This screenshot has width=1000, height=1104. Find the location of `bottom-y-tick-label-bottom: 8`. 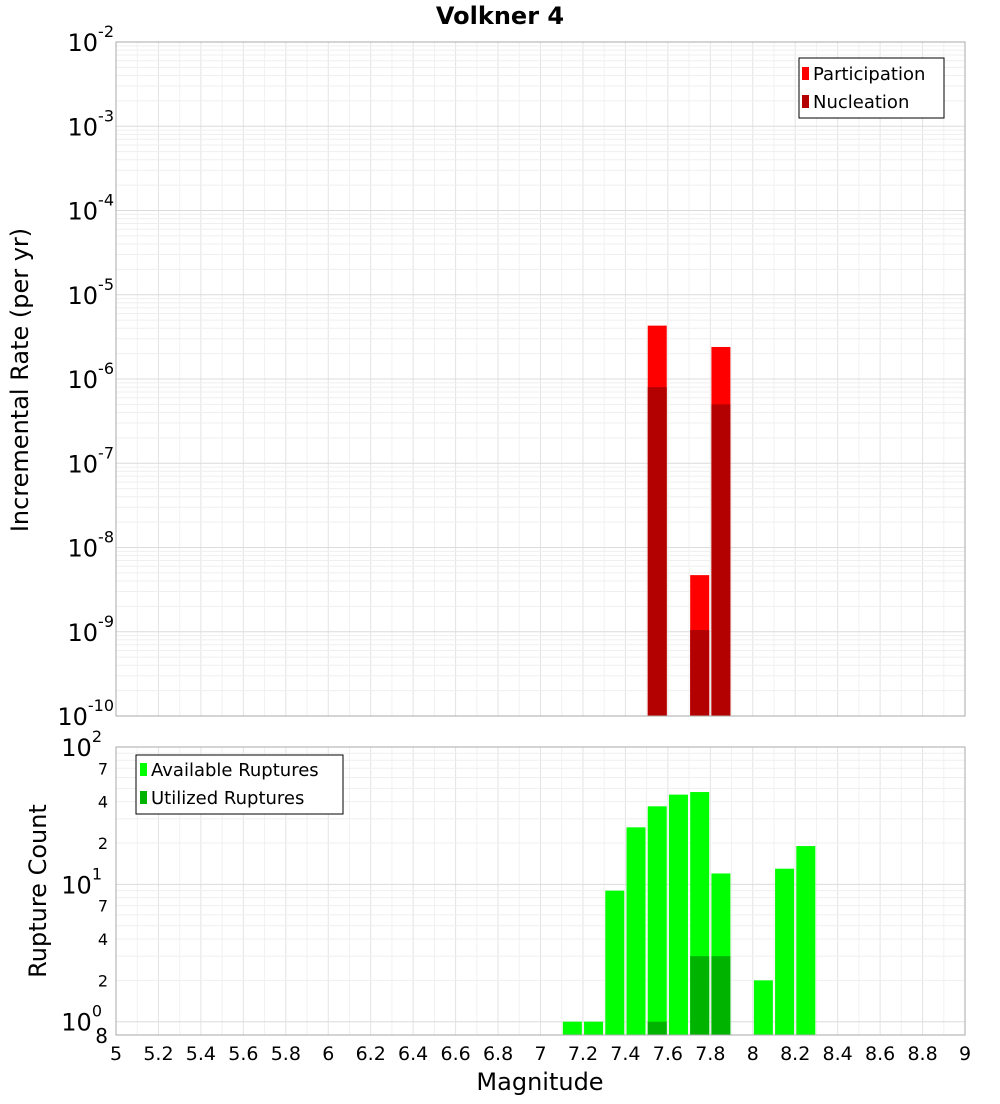

bottom-y-tick-label-bottom: 8 is located at coordinates (101, 1036).